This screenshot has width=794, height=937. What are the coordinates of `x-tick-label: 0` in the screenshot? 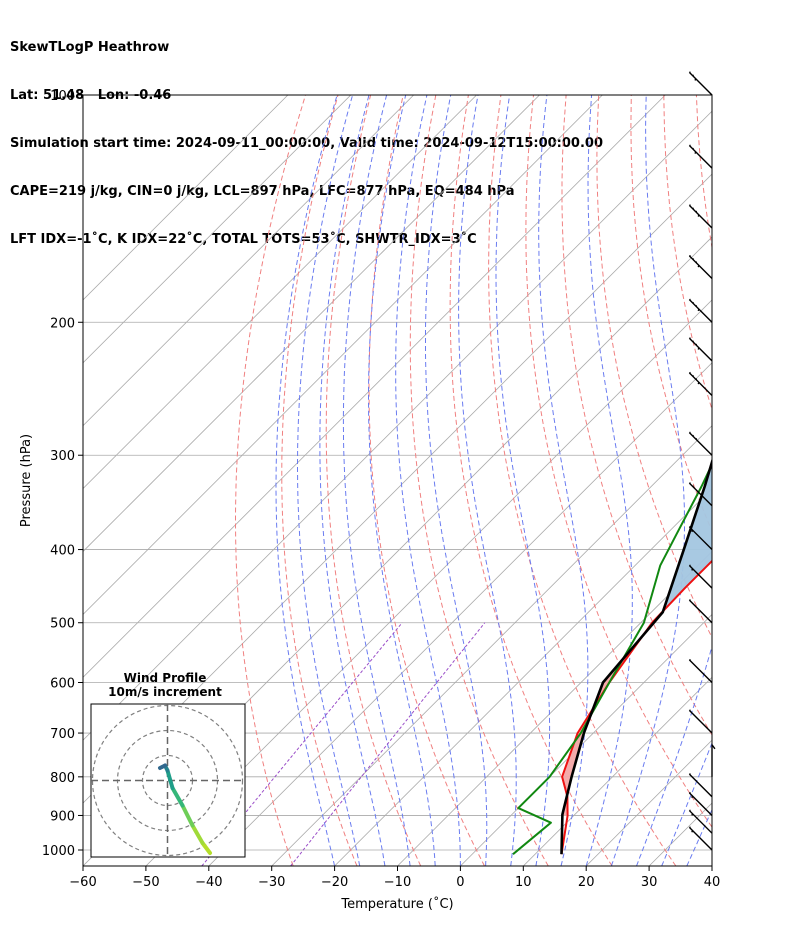 It's located at (460, 882).